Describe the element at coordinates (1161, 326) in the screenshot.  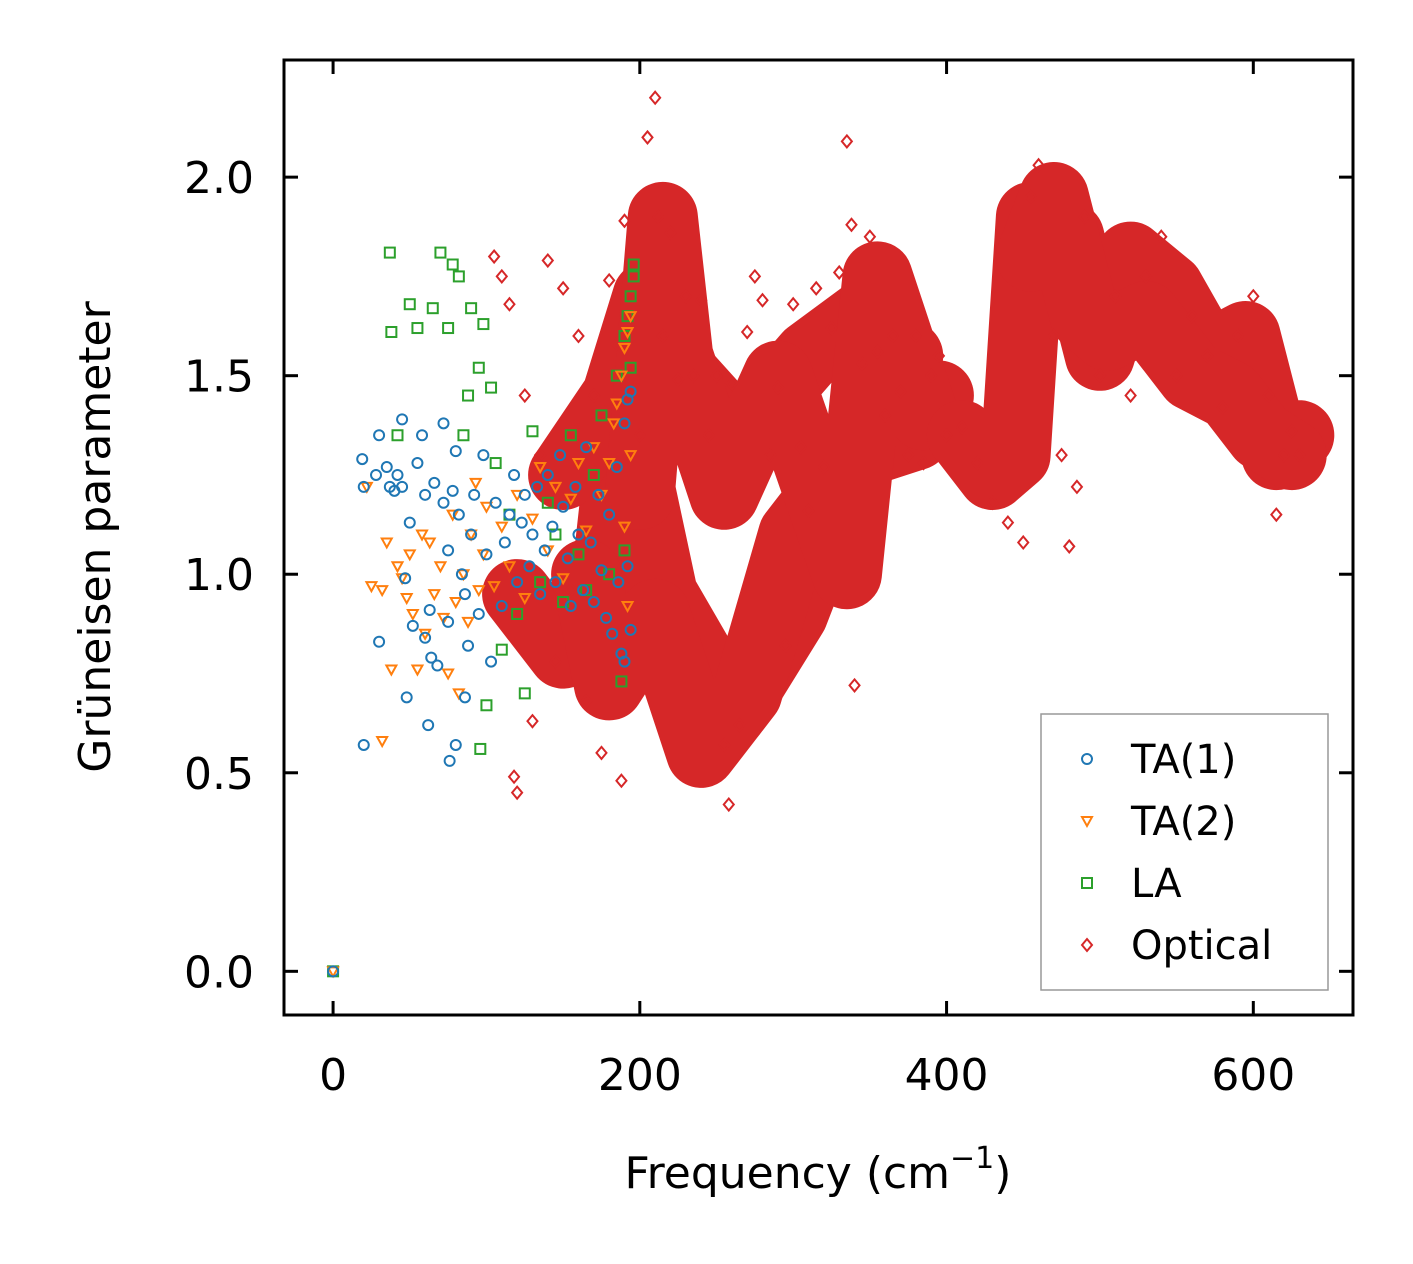
I see `optical-dense-band` at that location.